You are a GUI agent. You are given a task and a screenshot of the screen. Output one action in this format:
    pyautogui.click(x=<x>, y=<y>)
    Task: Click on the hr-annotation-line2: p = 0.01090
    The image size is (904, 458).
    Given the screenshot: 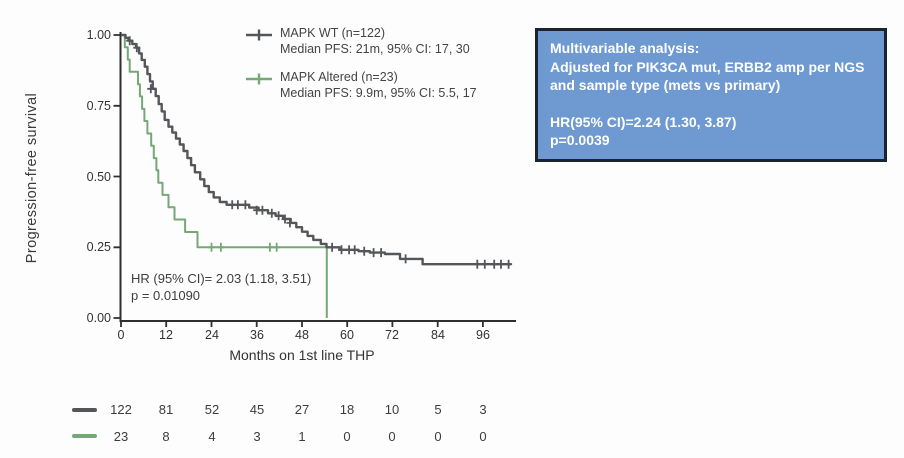 What is the action you would take?
    pyautogui.click(x=166, y=295)
    